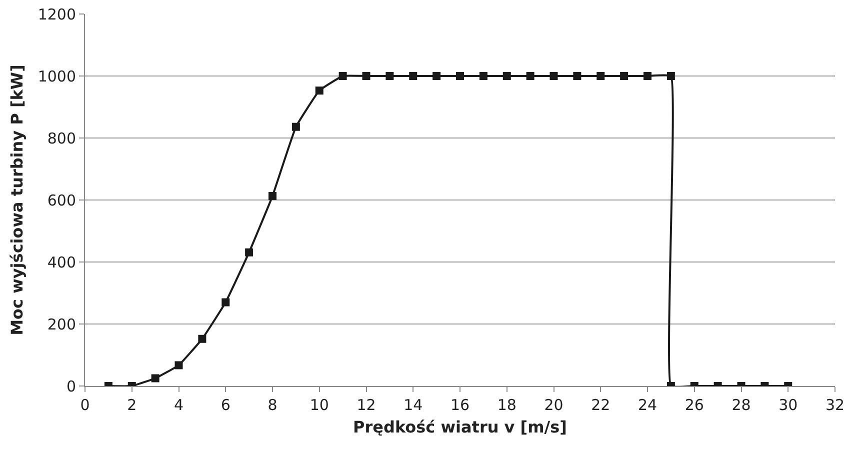 This screenshot has height=454, width=849. What do you see at coordinates (600, 405) in the screenshot?
I see `x-tick-label: 22` at bounding box center [600, 405].